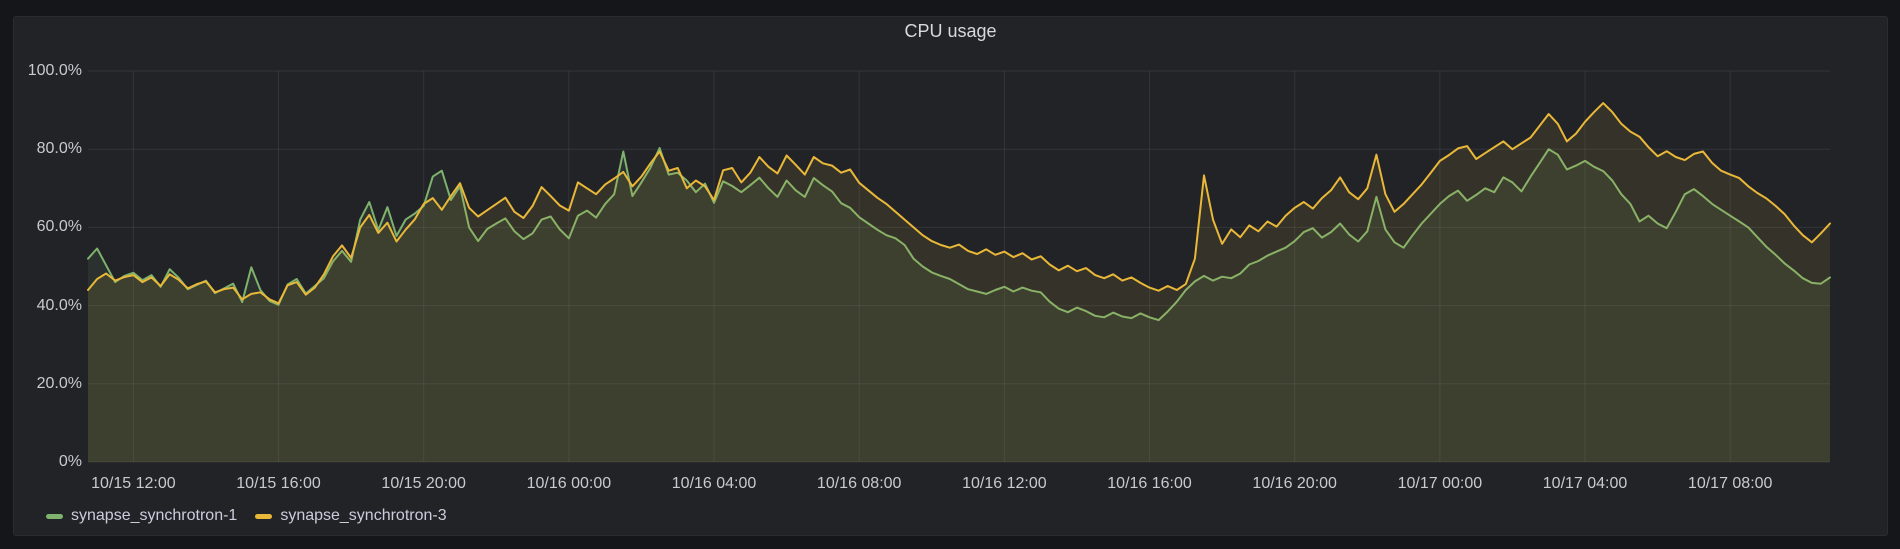 The width and height of the screenshot is (1900, 549). I want to click on x-tick-label: 10/15 20:00, so click(423, 483).